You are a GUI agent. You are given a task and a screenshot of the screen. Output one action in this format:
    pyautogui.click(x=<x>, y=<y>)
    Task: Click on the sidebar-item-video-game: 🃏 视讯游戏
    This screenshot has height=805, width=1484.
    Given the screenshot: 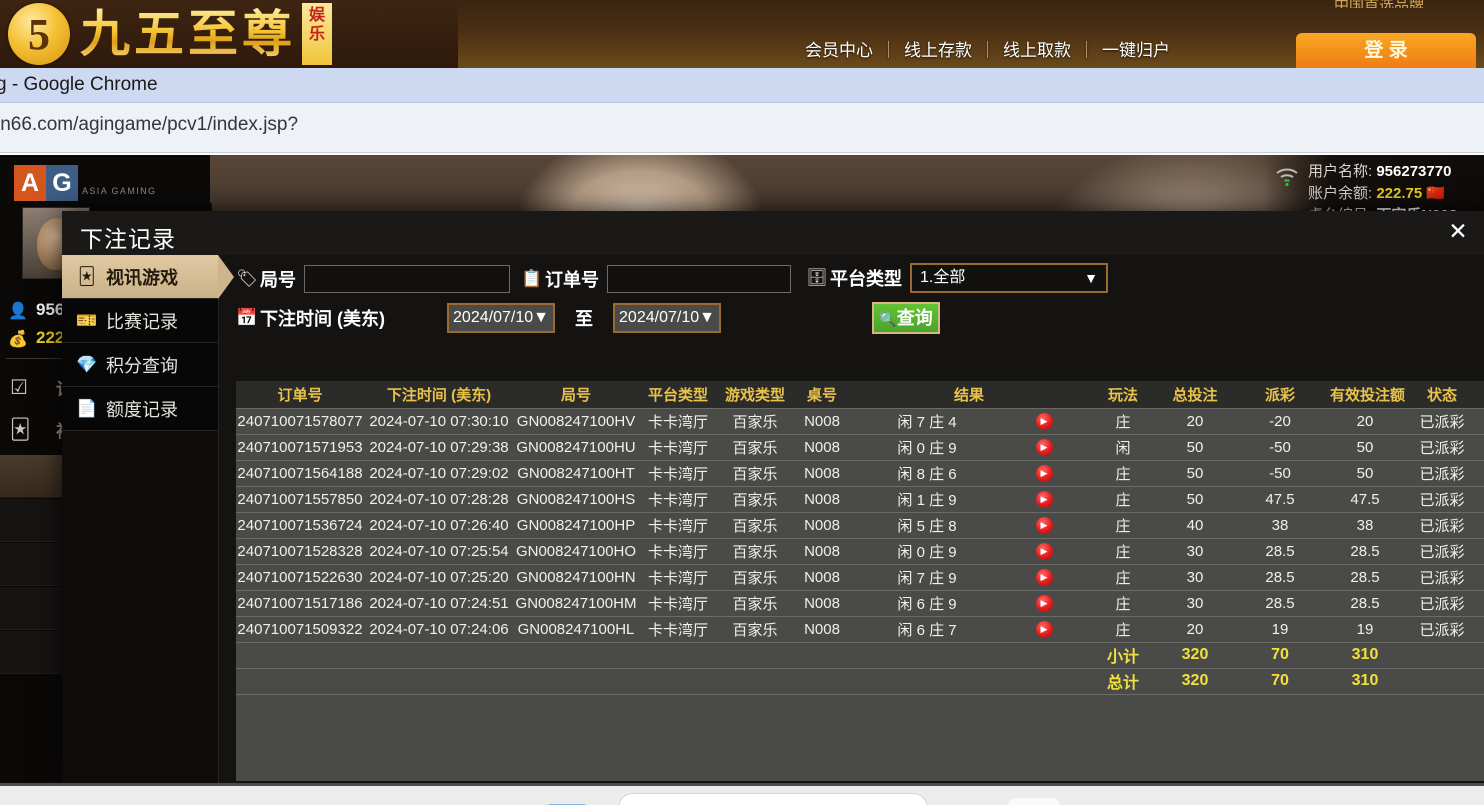 What is the action you would take?
    pyautogui.click(x=148, y=277)
    